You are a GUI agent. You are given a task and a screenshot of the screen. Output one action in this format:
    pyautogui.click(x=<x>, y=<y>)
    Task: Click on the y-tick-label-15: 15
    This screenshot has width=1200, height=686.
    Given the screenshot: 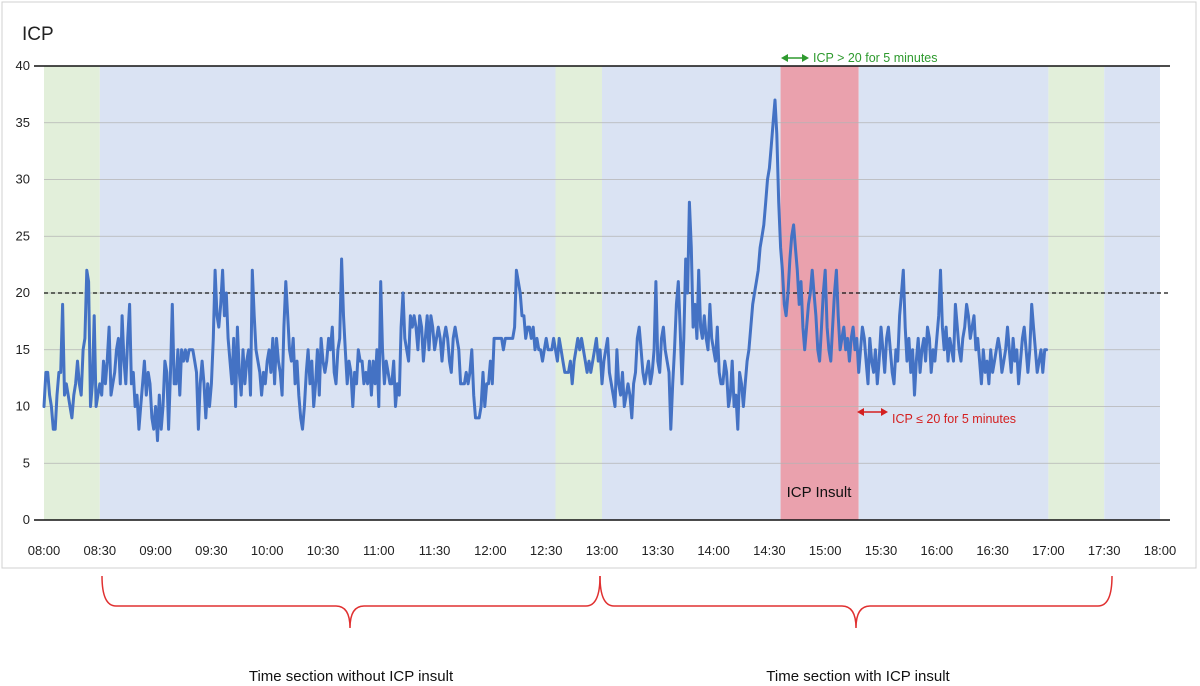 What is the action you would take?
    pyautogui.click(x=23, y=349)
    